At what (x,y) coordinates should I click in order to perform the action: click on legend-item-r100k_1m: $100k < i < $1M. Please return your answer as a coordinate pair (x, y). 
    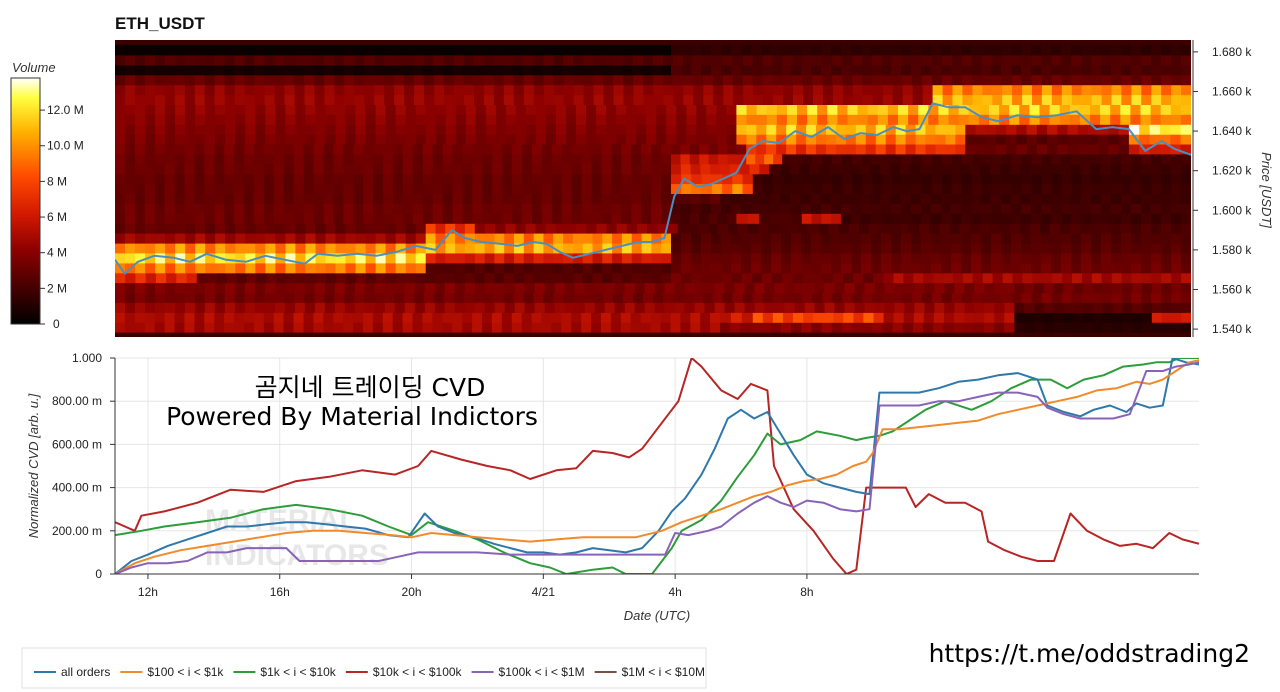
    Looking at the image, I should click on (528, 672).